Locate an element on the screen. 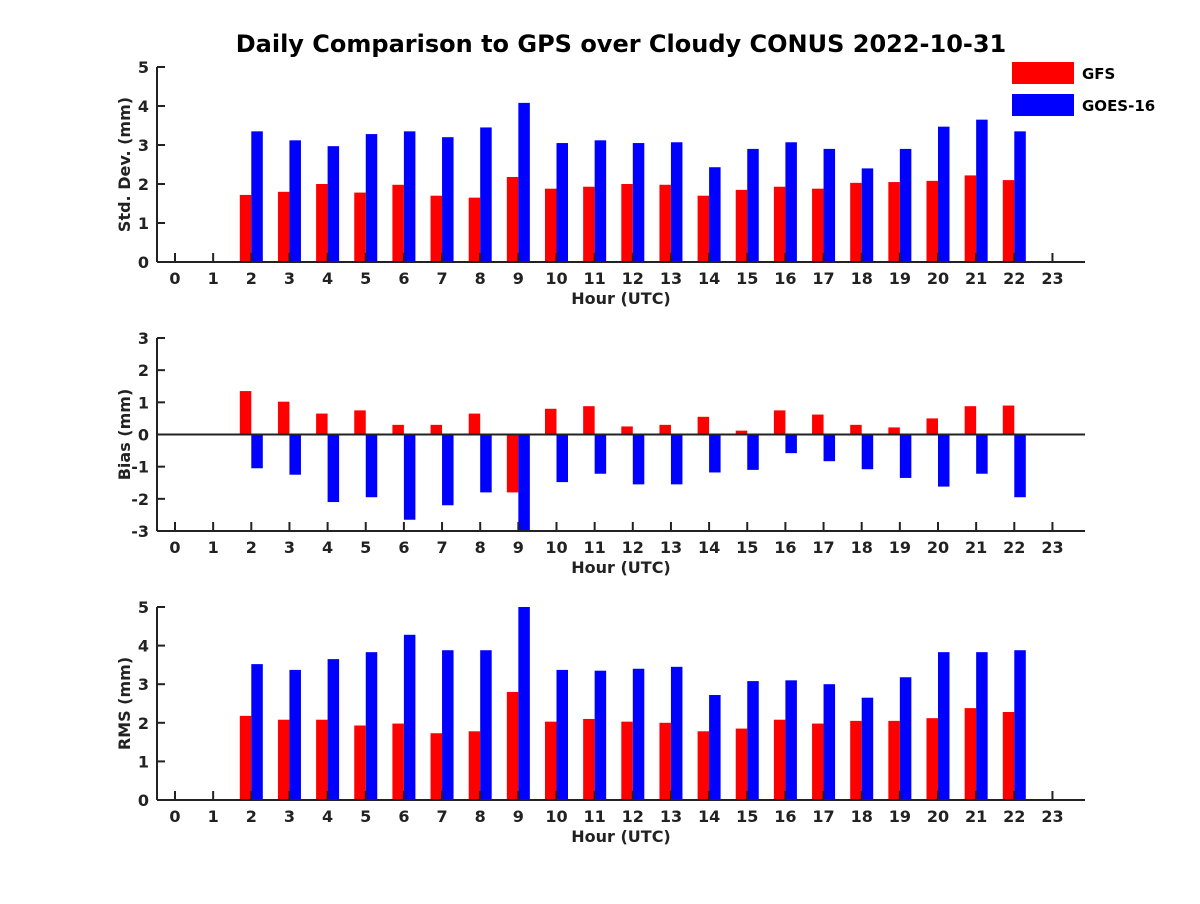 The image size is (1200, 904). x-tick-label: 14 is located at coordinates (709, 547).